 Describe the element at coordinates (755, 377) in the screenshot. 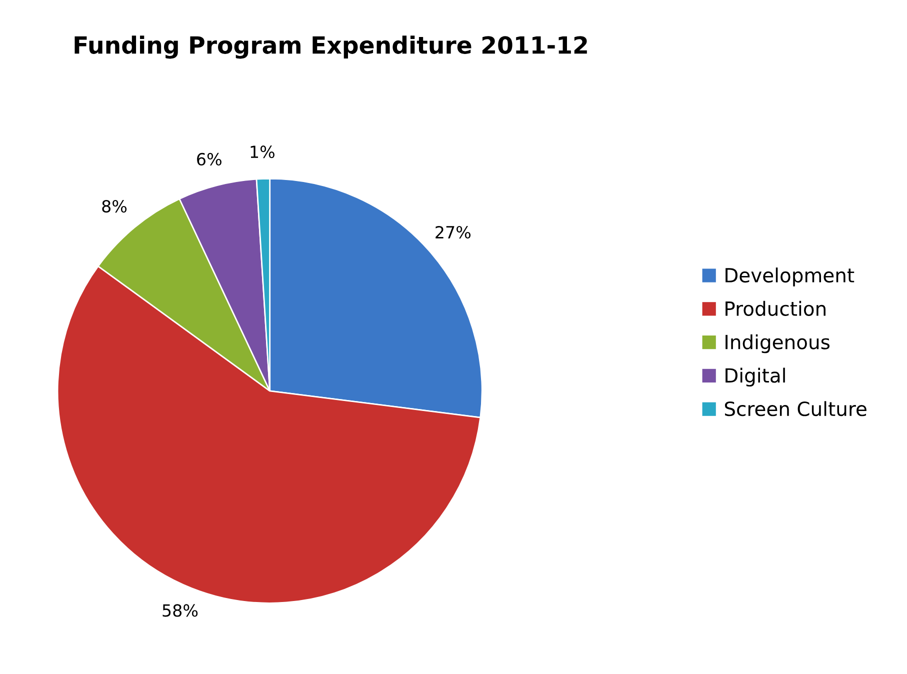

I see `legend-label: Digital` at that location.